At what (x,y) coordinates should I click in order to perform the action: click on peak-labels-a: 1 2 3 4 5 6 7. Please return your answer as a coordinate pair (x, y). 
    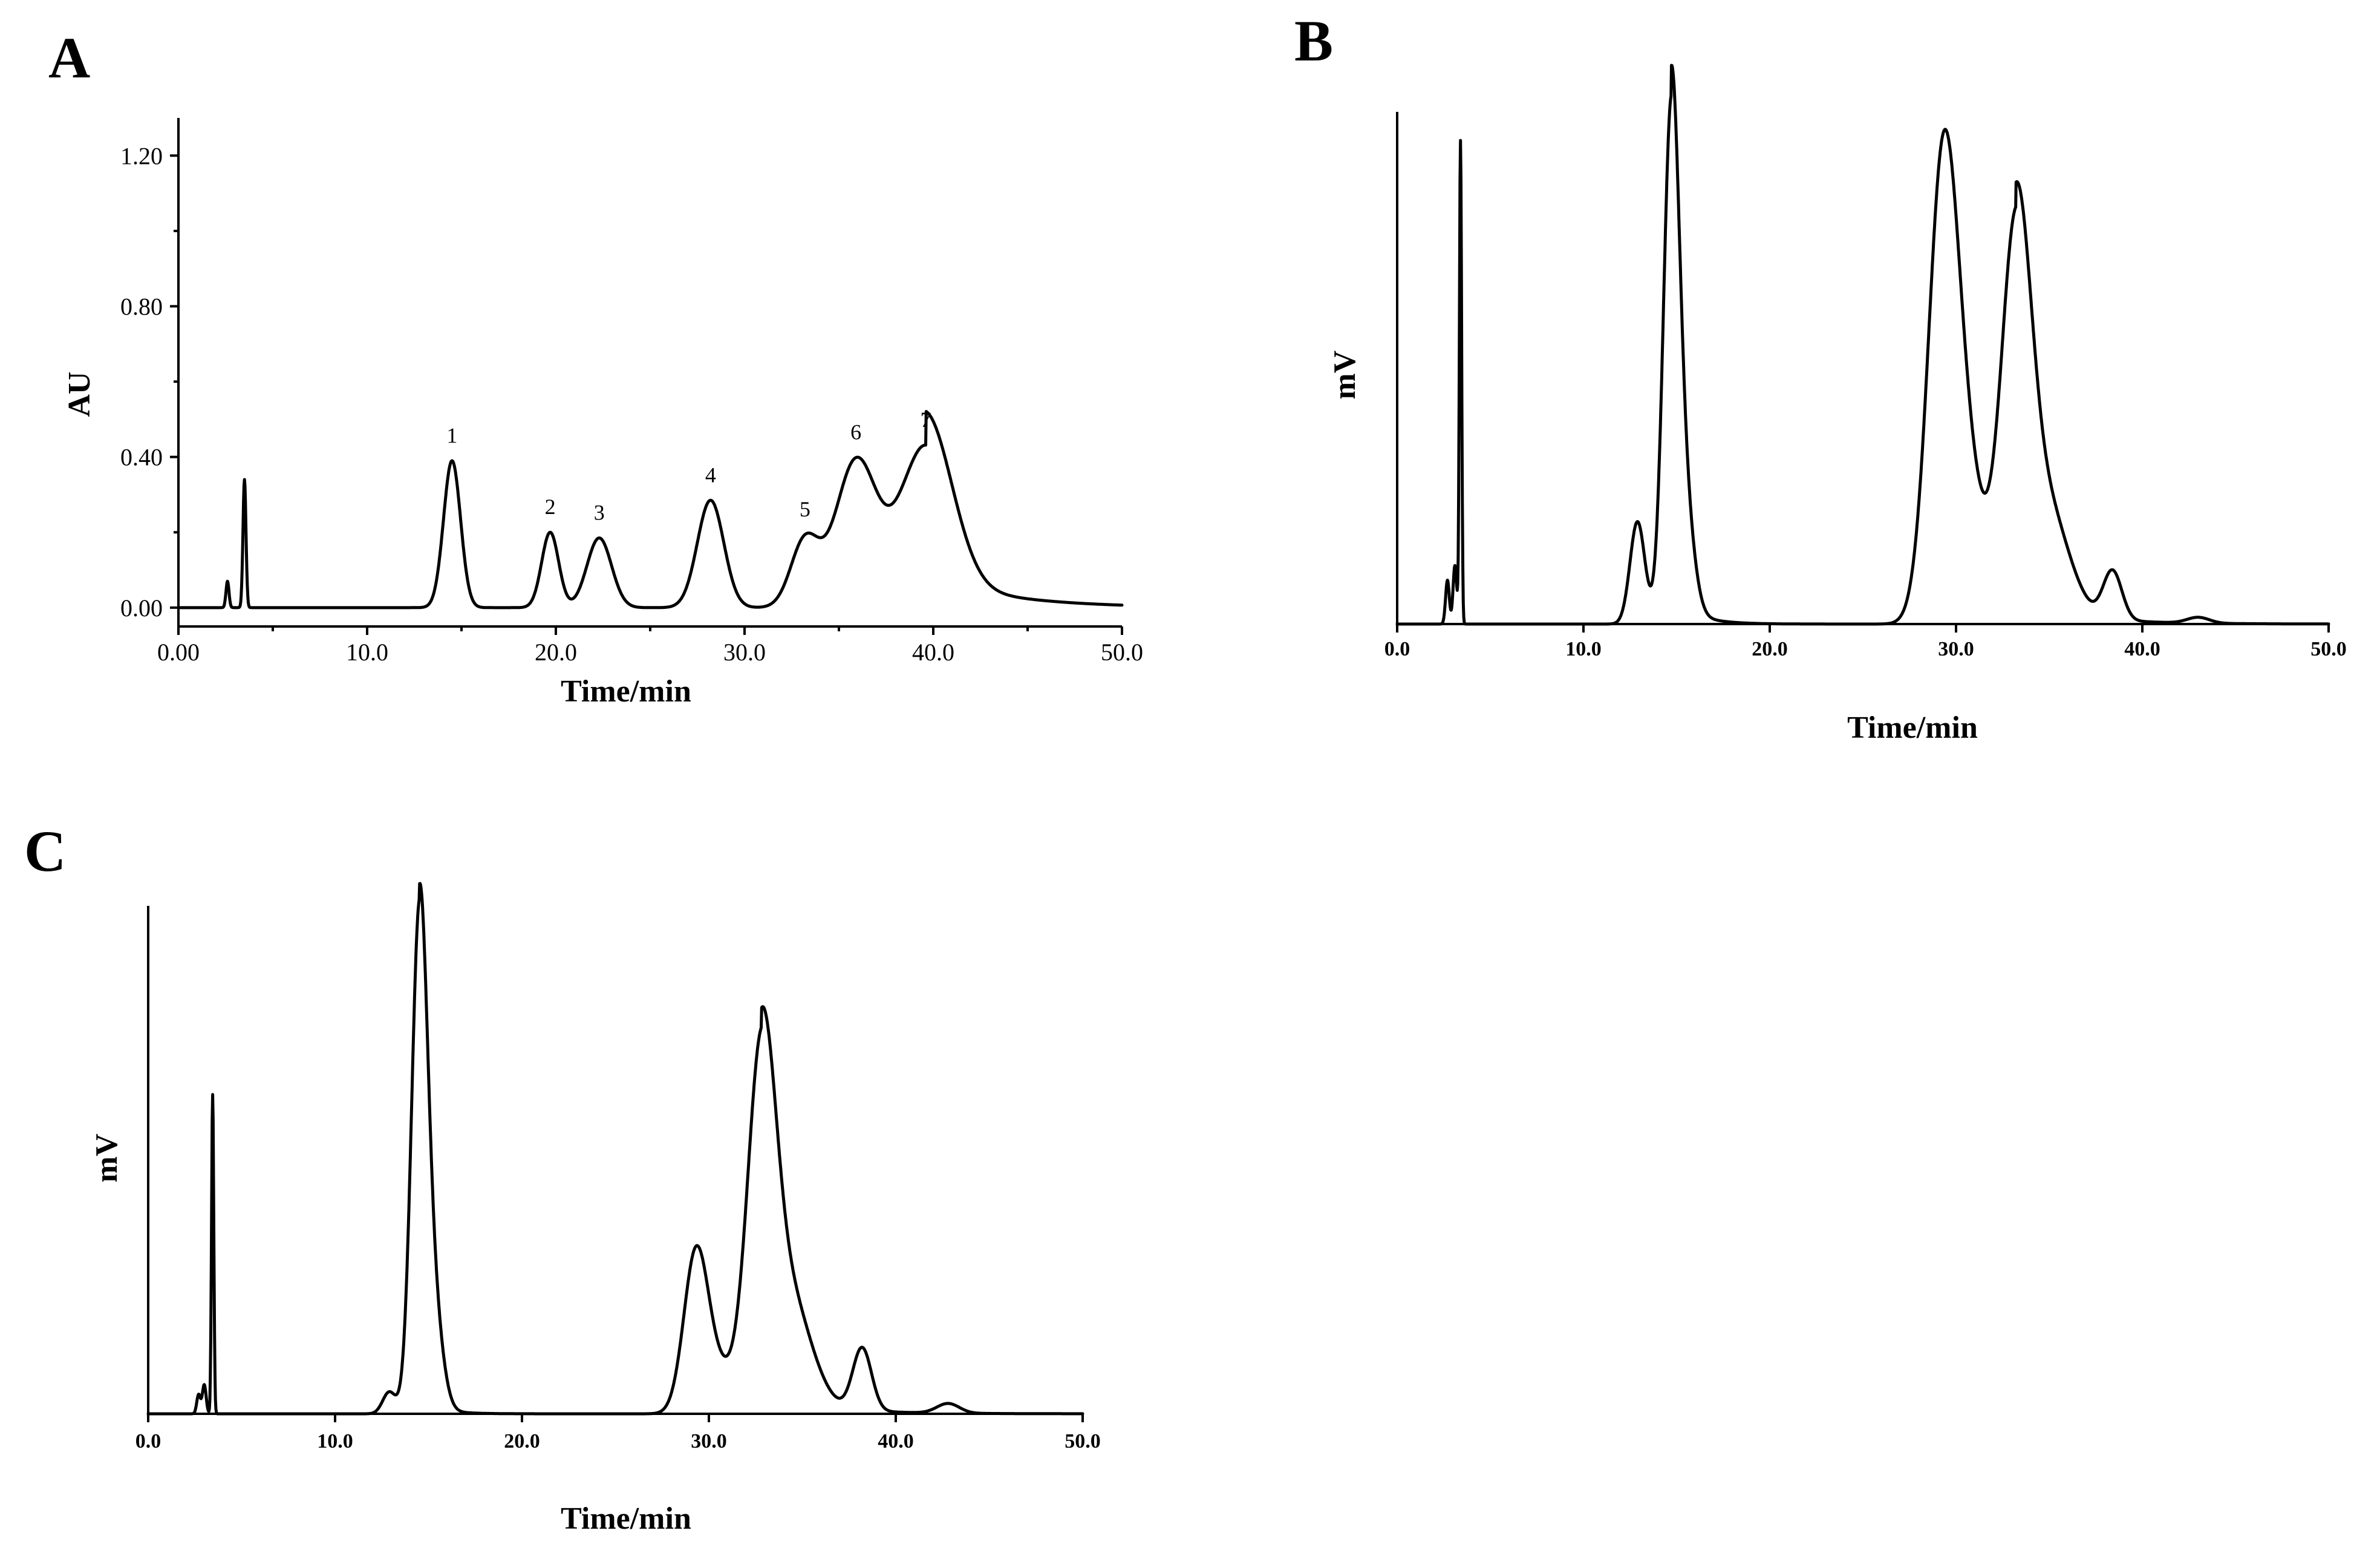
    Looking at the image, I should click on (688, 466).